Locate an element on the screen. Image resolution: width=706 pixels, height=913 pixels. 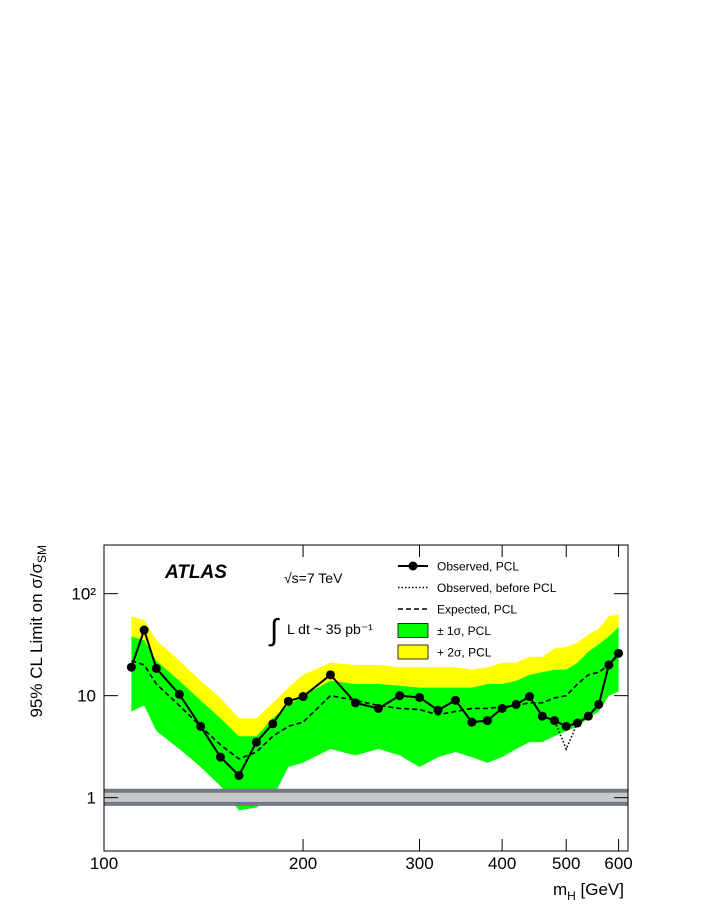
y-tick-label: 1 is located at coordinates (91, 798).